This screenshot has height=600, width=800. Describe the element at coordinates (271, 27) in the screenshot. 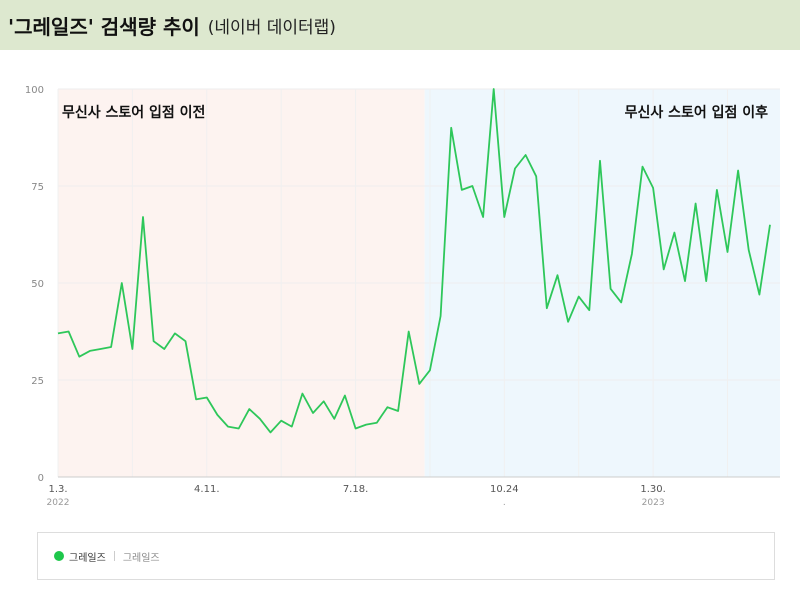

I see `page-subtitle: (네이버 데이터랩)` at that location.